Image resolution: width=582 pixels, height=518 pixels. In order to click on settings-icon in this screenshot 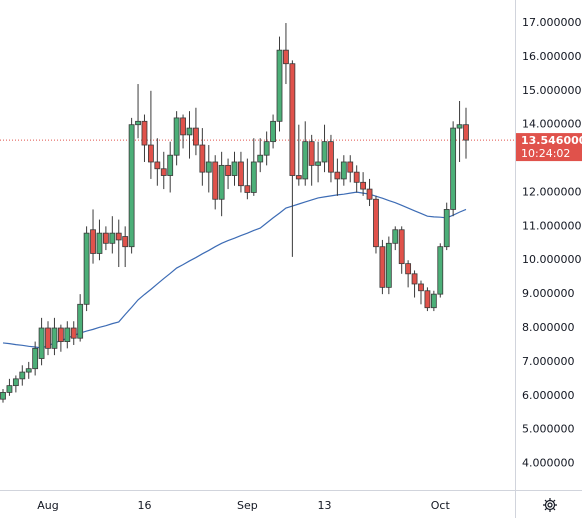, I will do `click(550, 505)`.